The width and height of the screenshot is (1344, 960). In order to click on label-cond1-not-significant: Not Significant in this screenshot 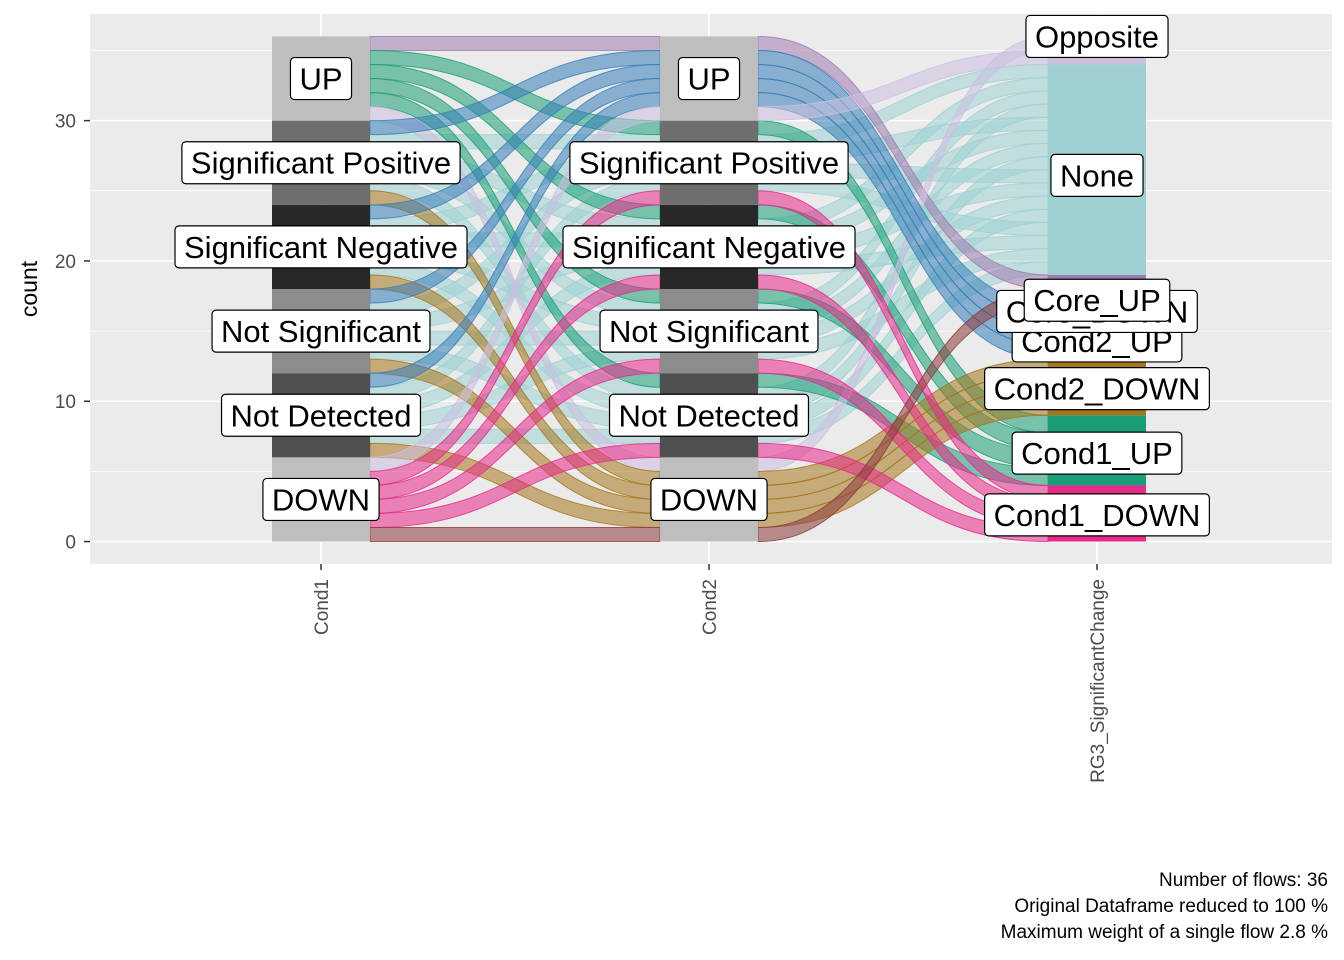, I will do `click(321, 331)`.